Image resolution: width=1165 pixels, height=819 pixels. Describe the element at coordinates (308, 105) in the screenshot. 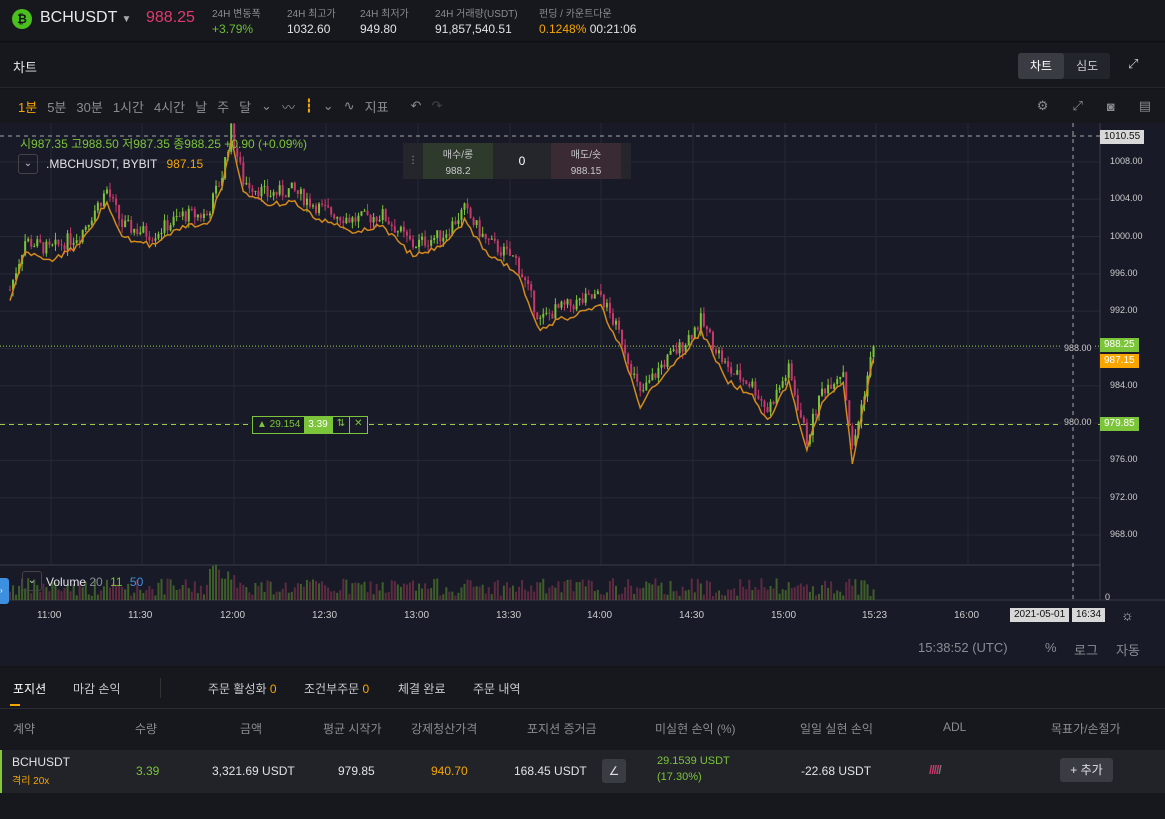

I see `candlestick-icon: ┇` at that location.